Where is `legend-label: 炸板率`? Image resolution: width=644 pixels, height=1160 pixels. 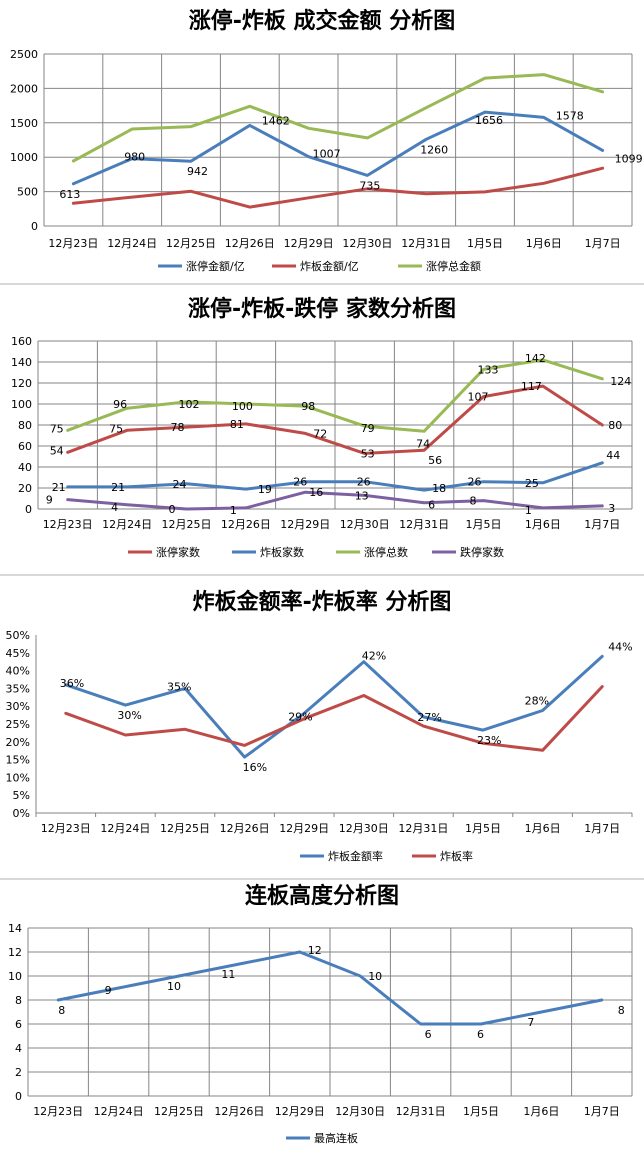 legend-label: 炸板率 is located at coordinates (456, 856).